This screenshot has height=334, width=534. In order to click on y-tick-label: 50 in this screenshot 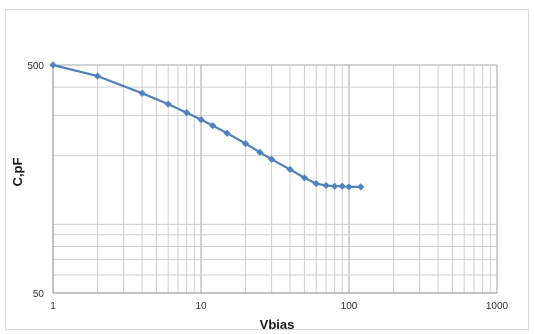, I will do `click(39, 294)`.